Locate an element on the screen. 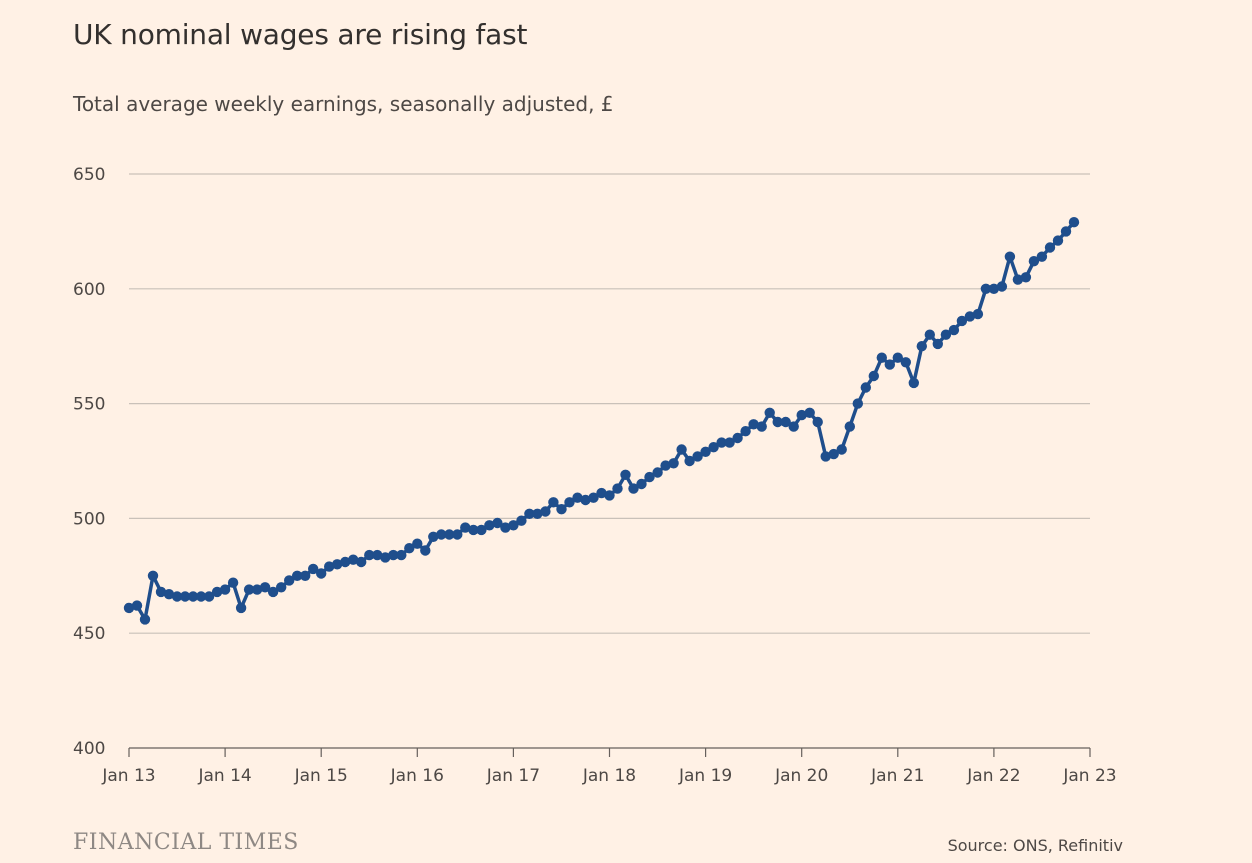 This screenshot has width=1252, height=863. y-tick-label: 600 is located at coordinates (89, 290).